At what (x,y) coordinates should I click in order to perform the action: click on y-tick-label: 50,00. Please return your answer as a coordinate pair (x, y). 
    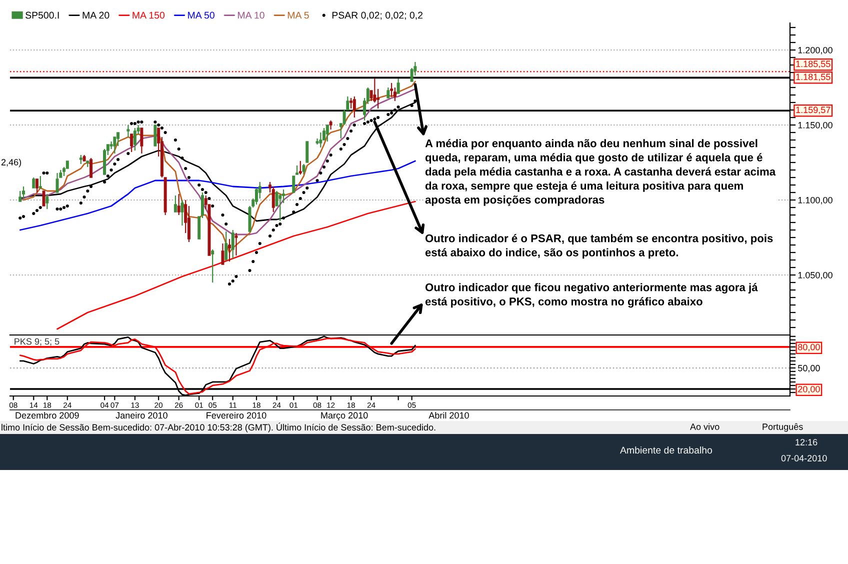
    Looking at the image, I should click on (809, 368).